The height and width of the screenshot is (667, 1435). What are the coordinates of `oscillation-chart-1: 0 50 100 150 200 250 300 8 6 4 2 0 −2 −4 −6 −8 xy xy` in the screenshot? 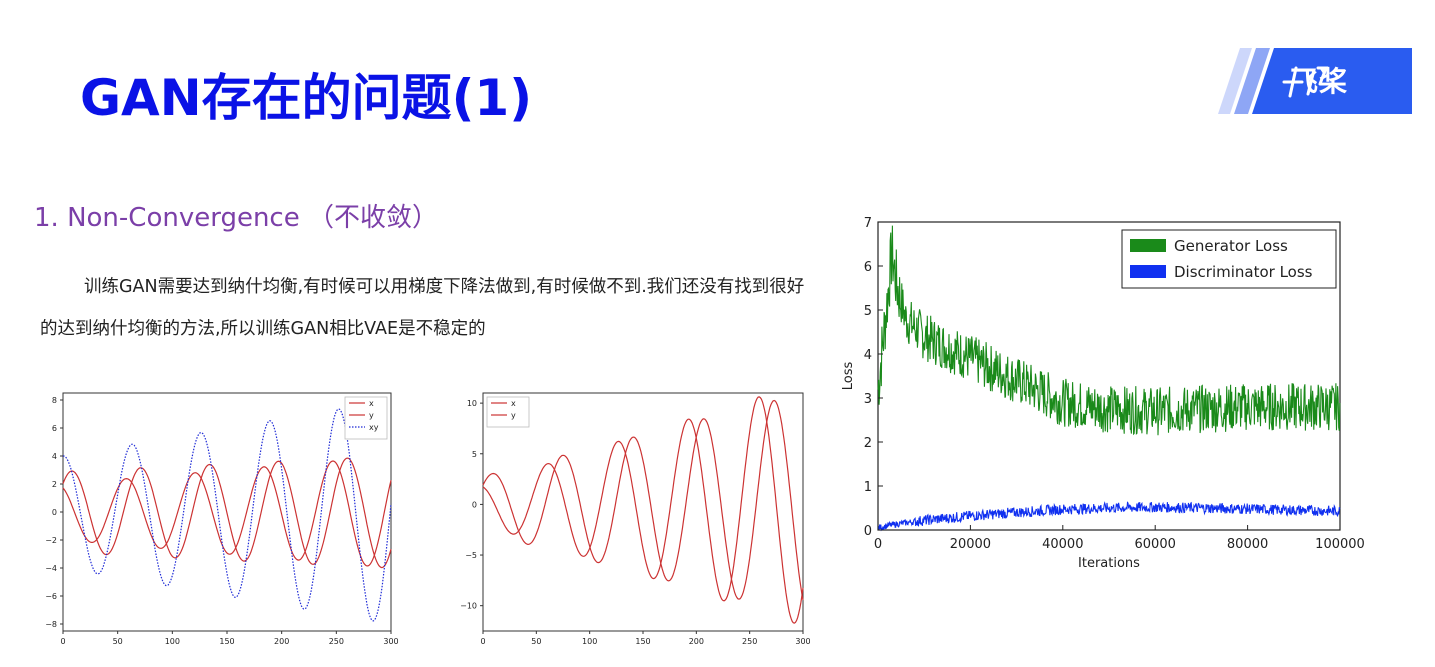 It's located at (222, 519).